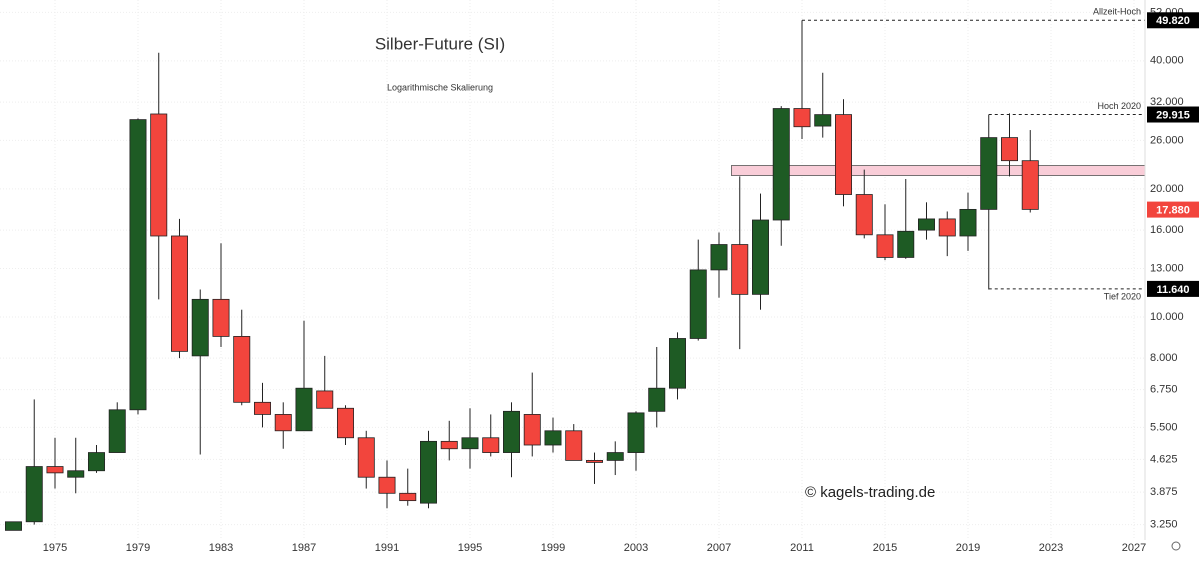  I want to click on x-tick-label: 2027, so click(1134, 548).